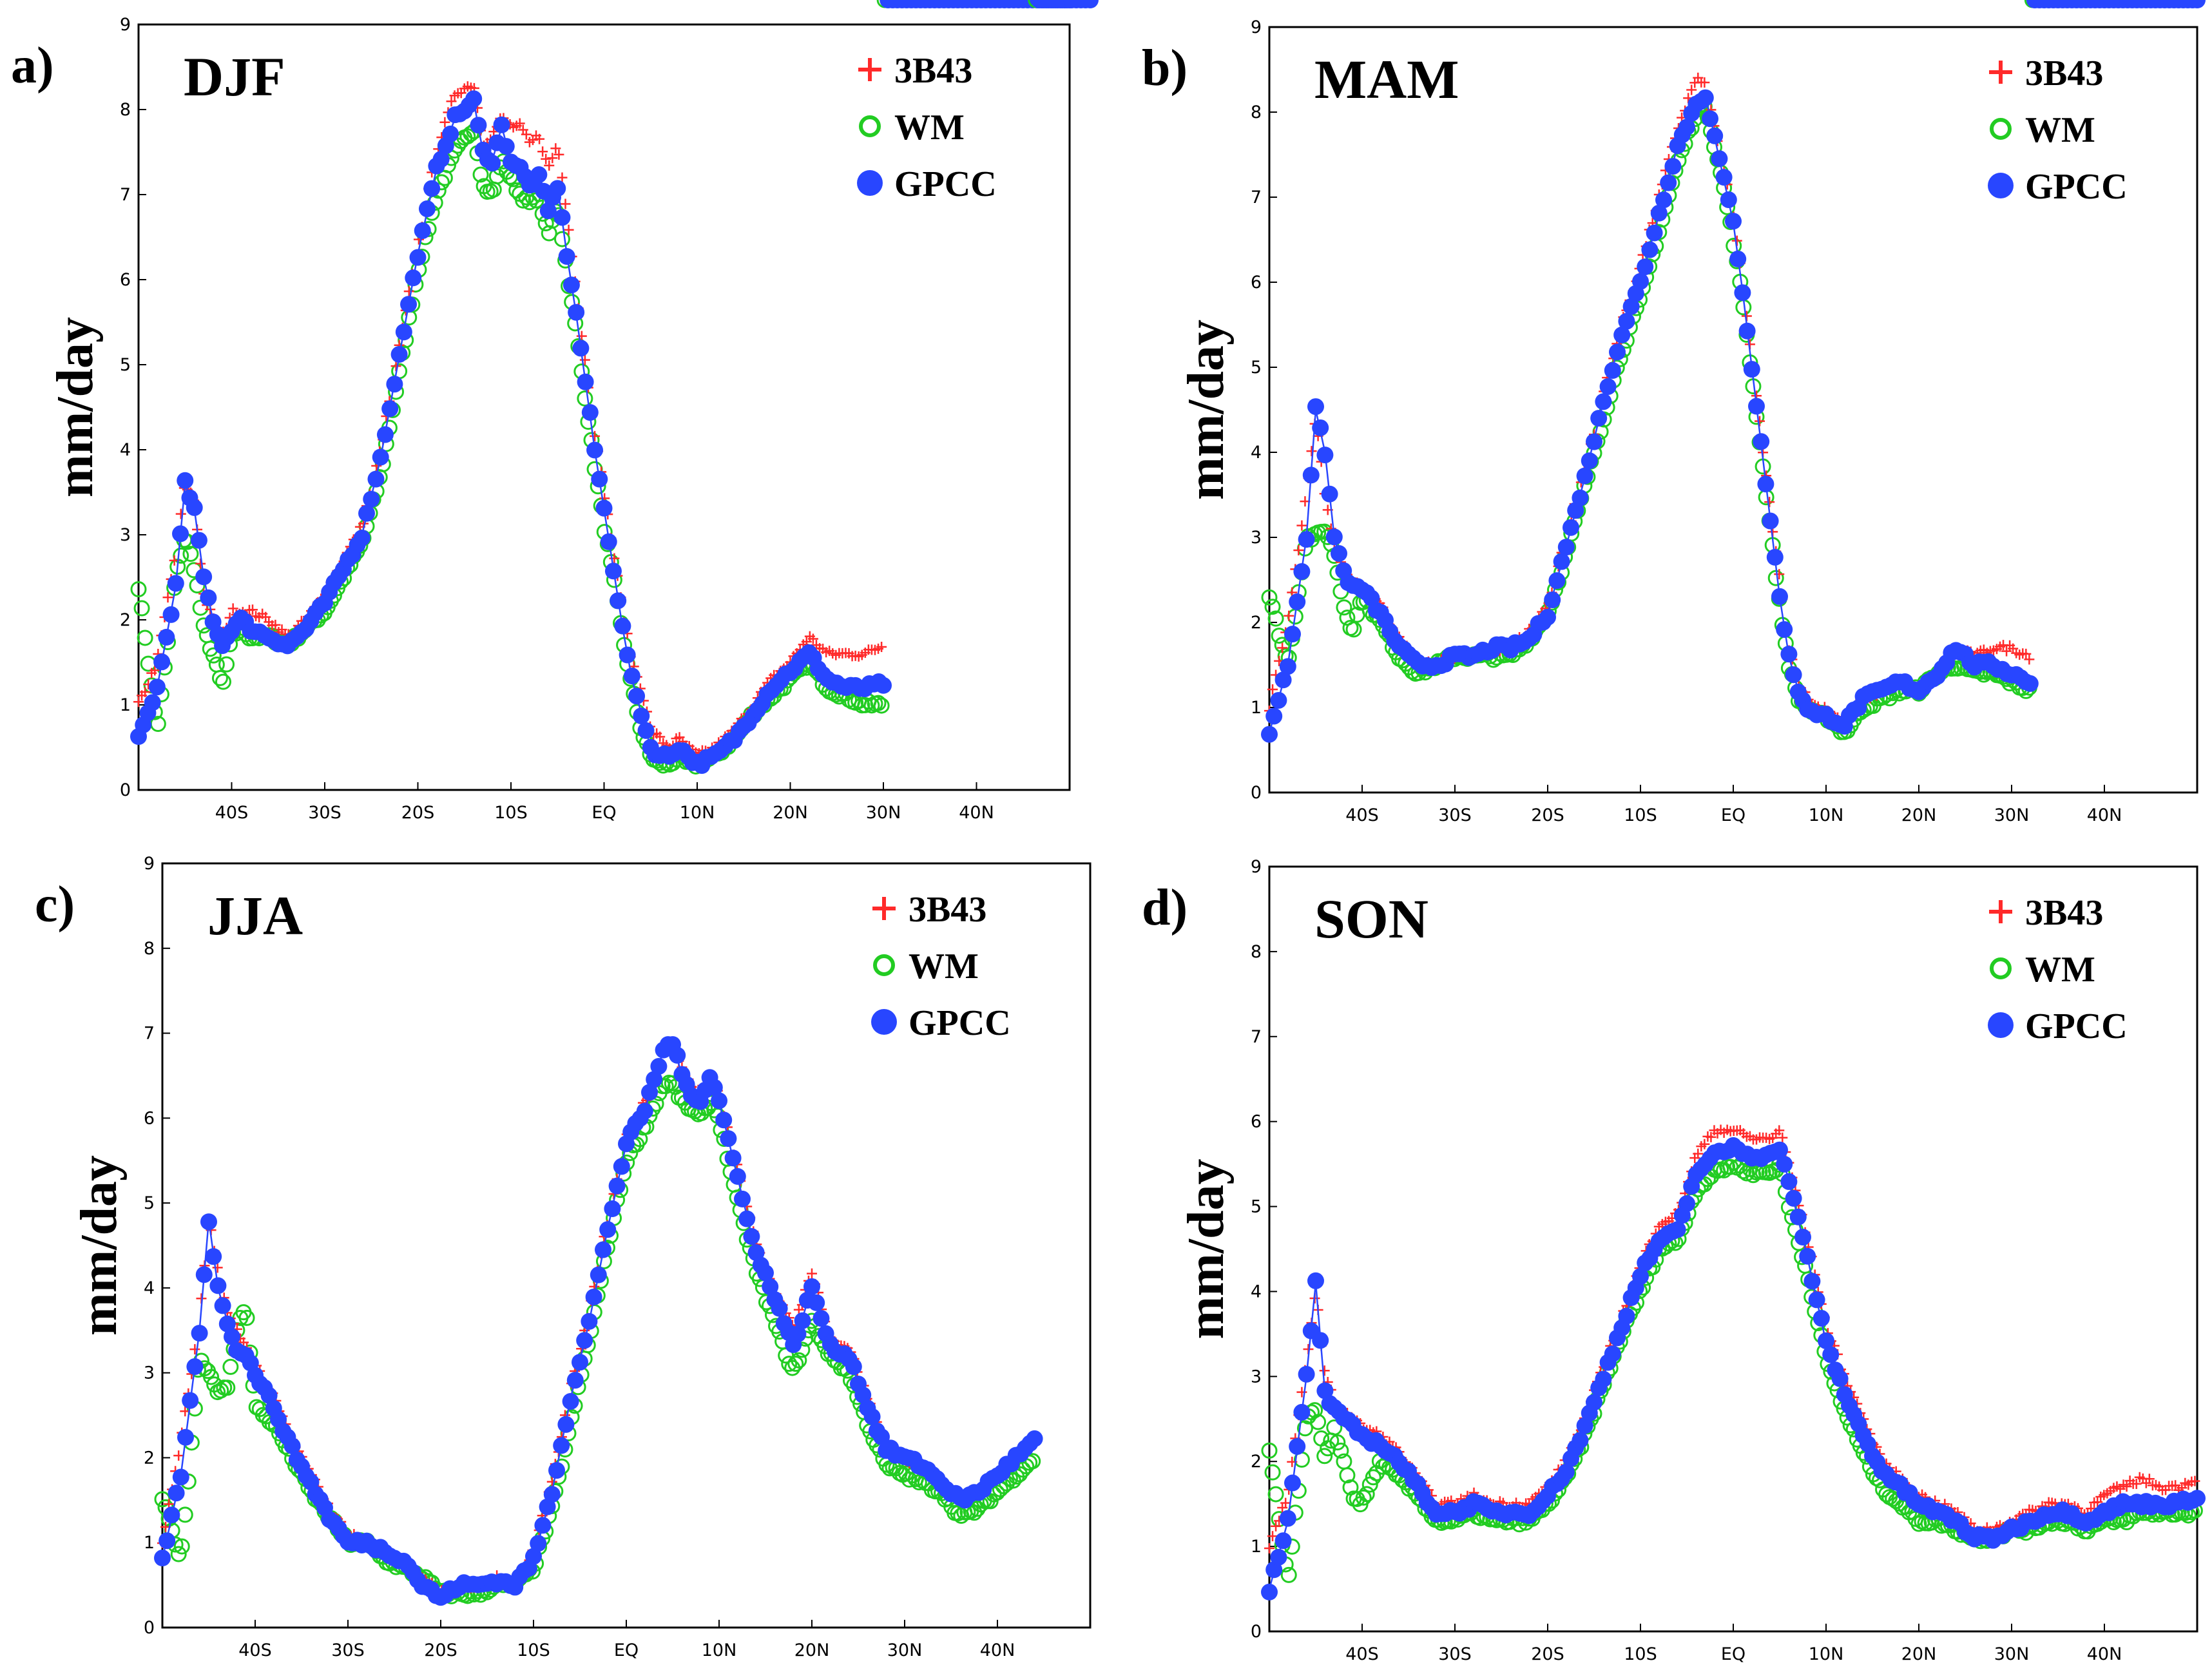  I want to click on y-tick-label: 1, so click(1256, 708).